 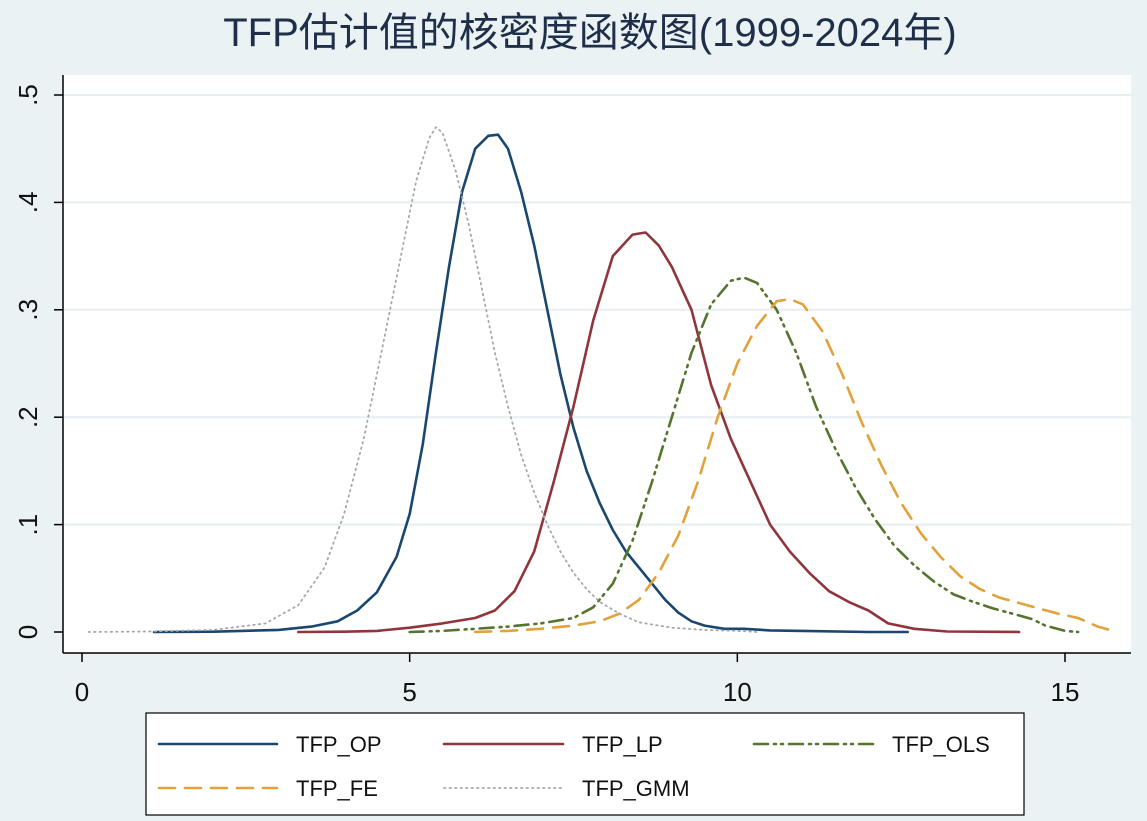 What do you see at coordinates (28, 417) in the screenshot?
I see `y-tick-label: .2` at bounding box center [28, 417].